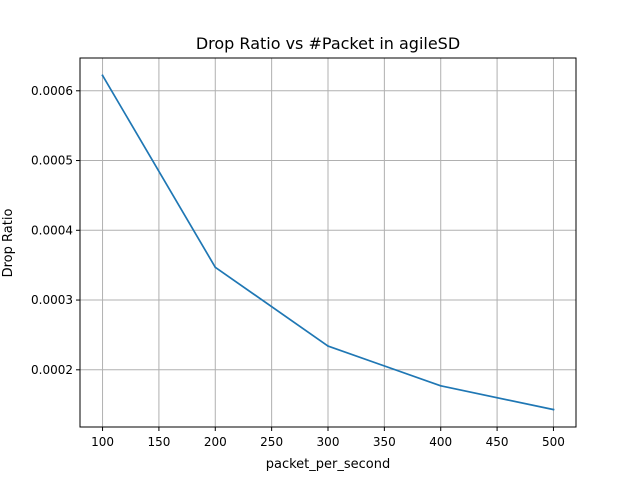 The height and width of the screenshot is (480, 640). I want to click on x-tick-label: 300, so click(328, 442).